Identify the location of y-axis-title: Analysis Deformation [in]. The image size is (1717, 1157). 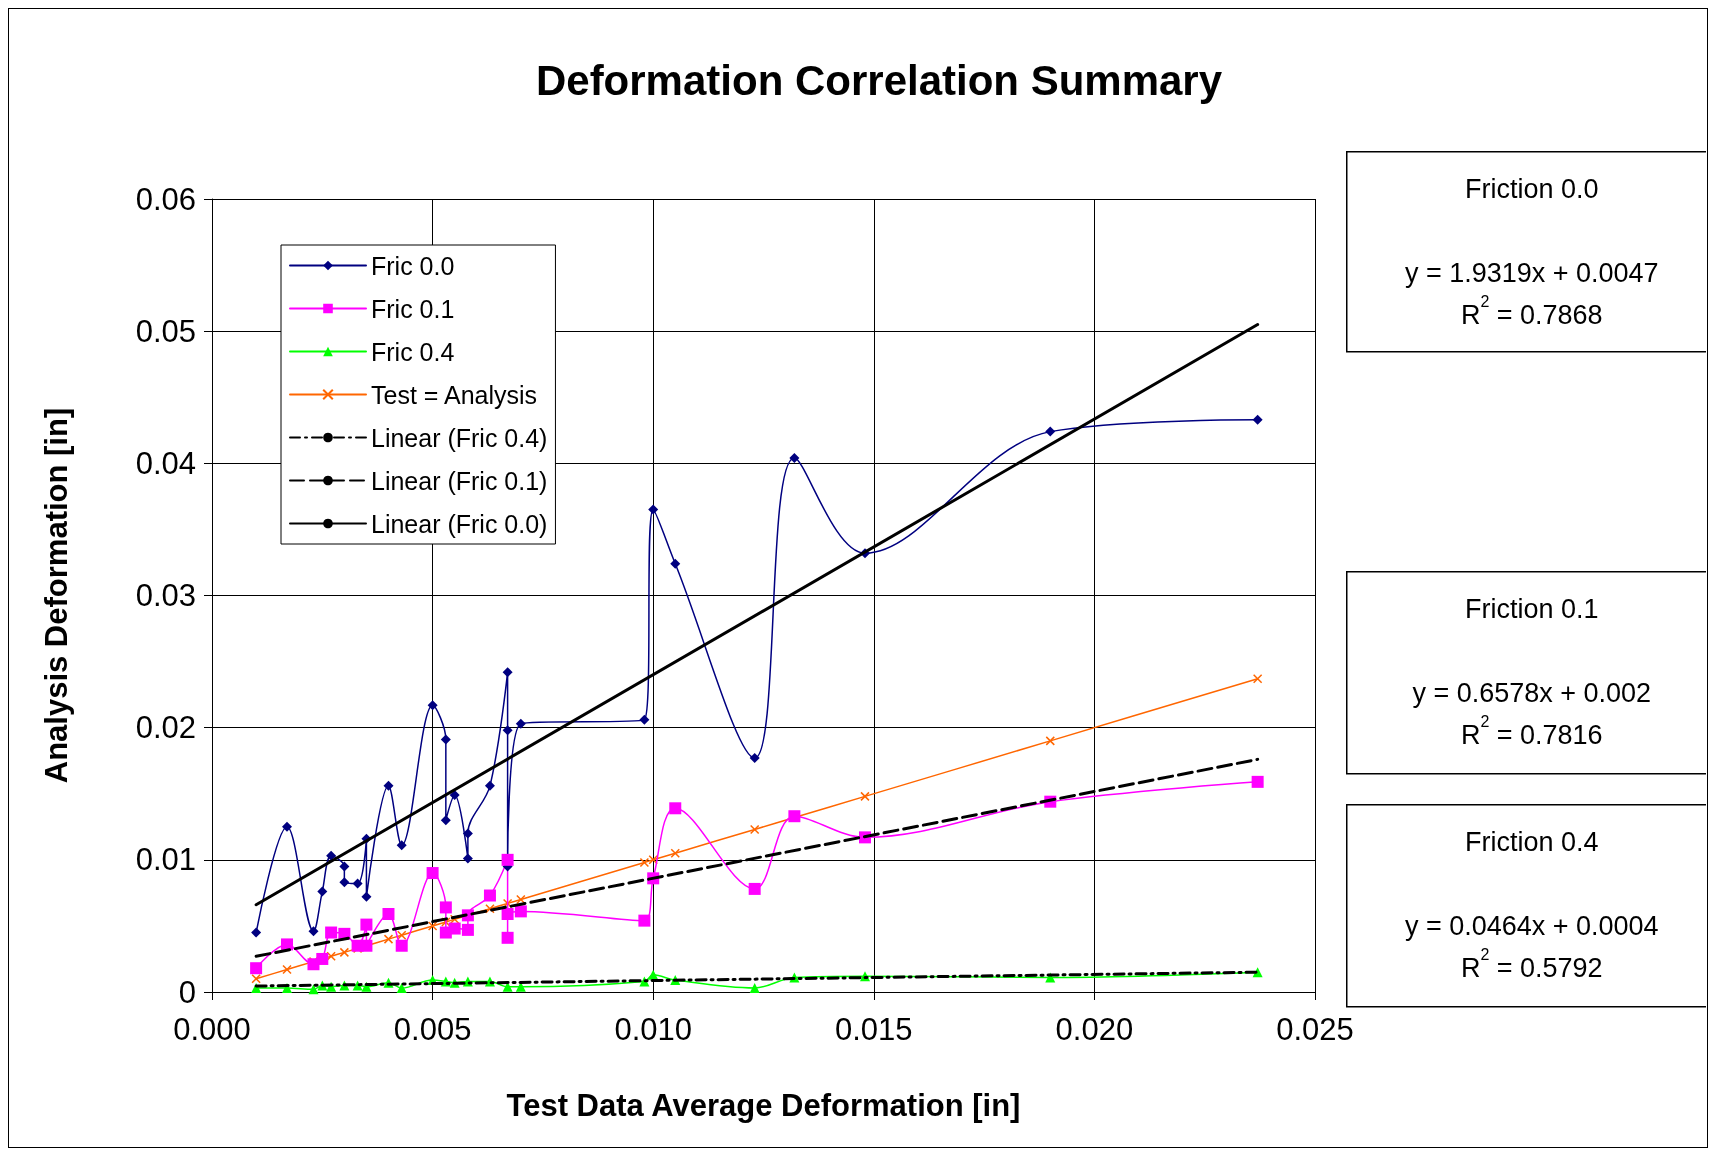
(56, 595).